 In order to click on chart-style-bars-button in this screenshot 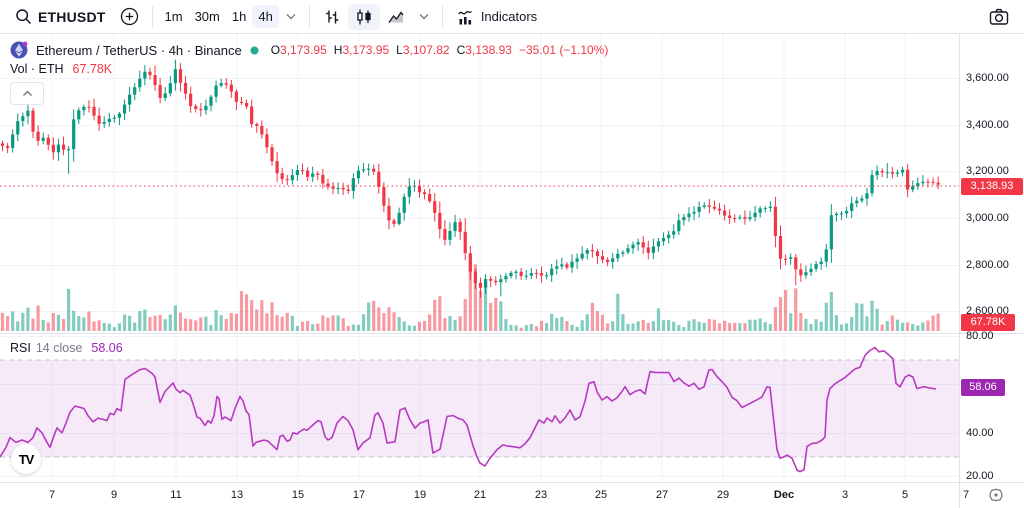, I will do `click(332, 17)`.